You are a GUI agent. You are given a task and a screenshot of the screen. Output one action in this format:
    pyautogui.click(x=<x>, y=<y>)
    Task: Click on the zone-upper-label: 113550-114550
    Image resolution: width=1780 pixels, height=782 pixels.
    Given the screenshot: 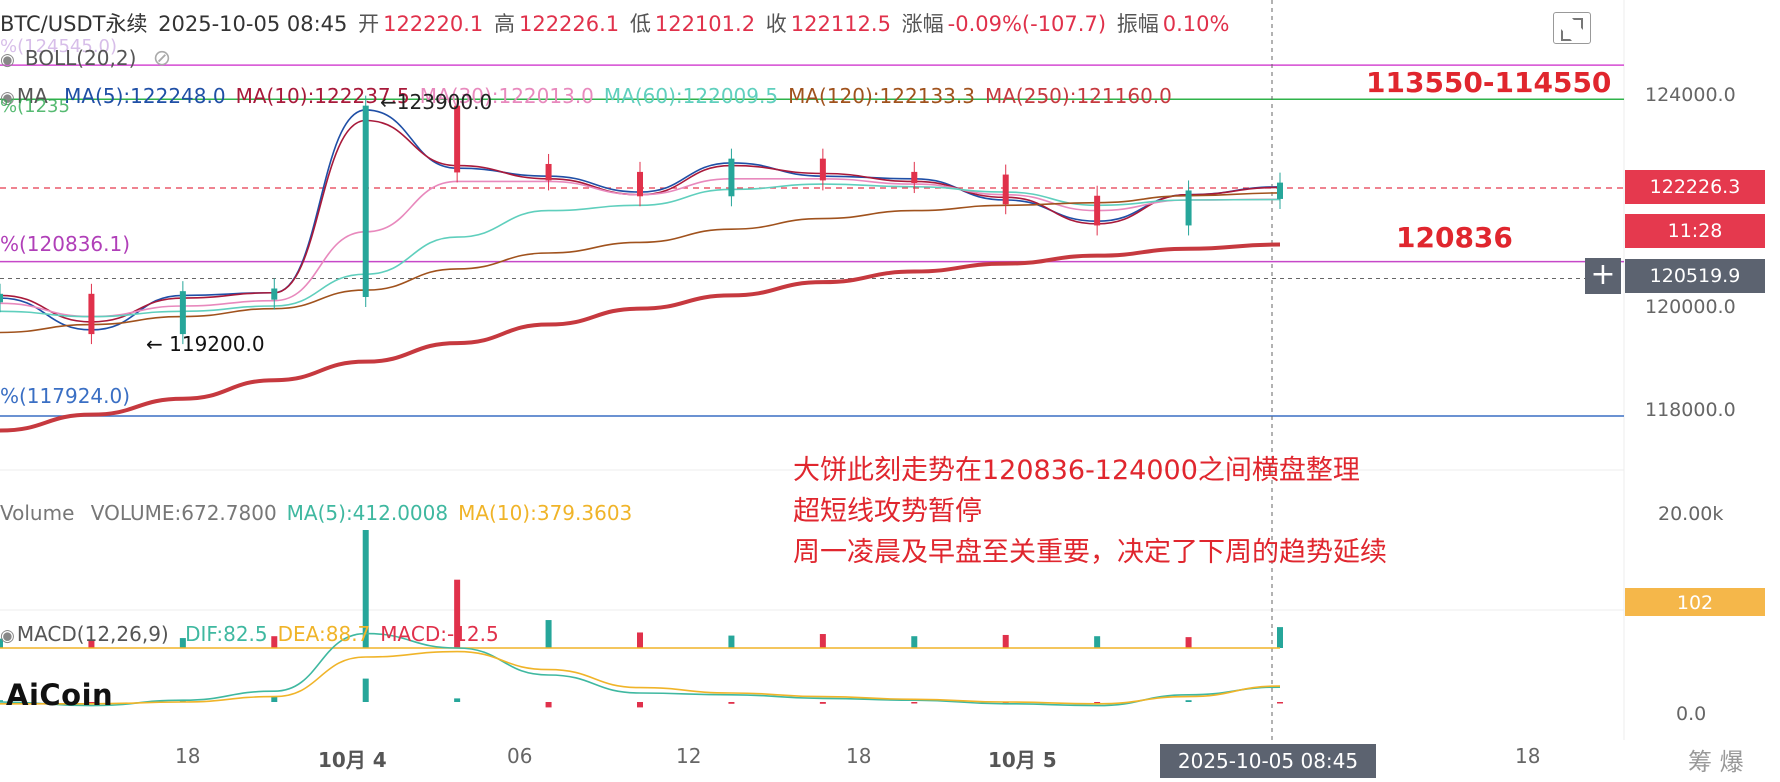 What is the action you would take?
    pyautogui.click(x=1489, y=82)
    